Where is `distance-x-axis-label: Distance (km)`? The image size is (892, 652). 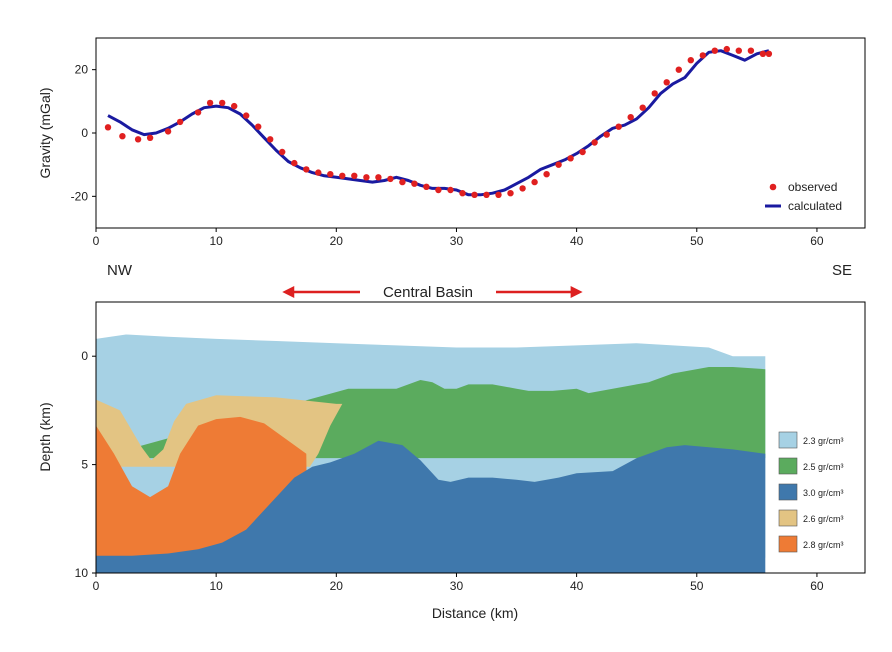
distance-x-axis-label: Distance (km) is located at coordinates (475, 613).